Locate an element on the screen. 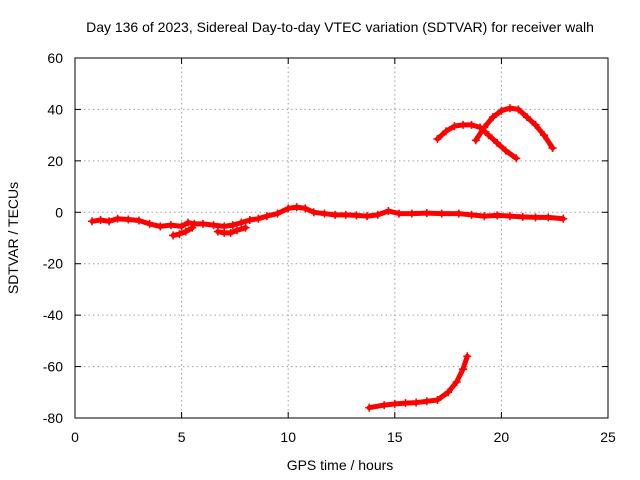 The width and height of the screenshot is (640, 480). y-tick-label: 60 is located at coordinates (55, 58).